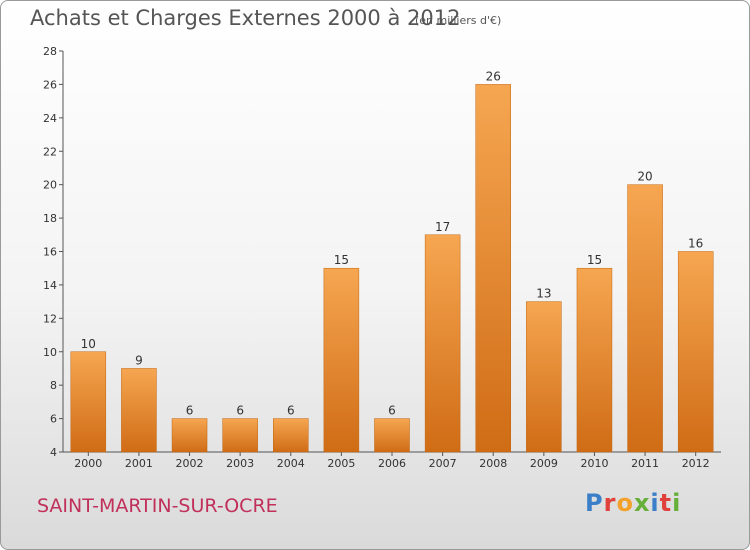  Describe the element at coordinates (696, 463) in the screenshot. I see `x-tick-label: 2012` at that location.